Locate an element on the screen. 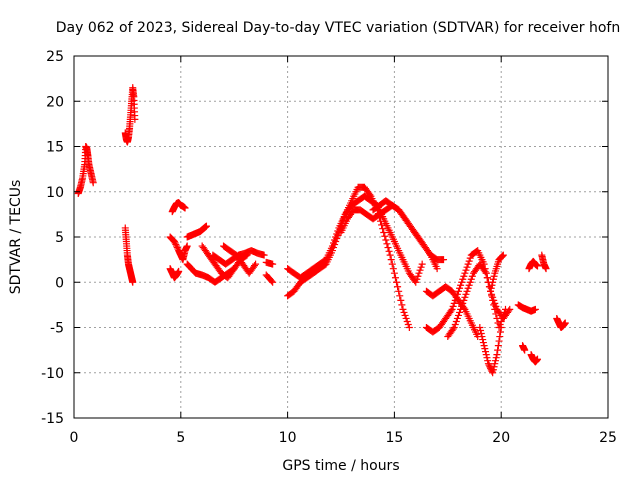 The height and width of the screenshot is (480, 640). y-tick-label: -10 is located at coordinates (52, 374).